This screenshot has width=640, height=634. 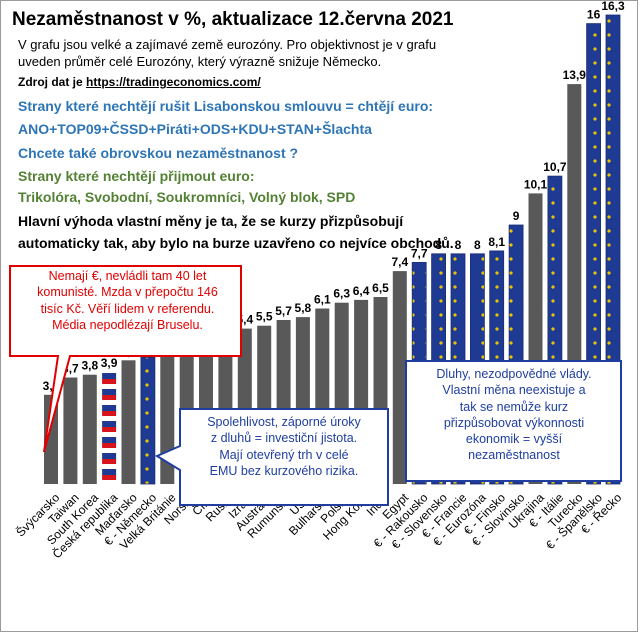 What do you see at coordinates (52, 82) in the screenshot?
I see `source-prefix: Zdroj dat je` at bounding box center [52, 82].